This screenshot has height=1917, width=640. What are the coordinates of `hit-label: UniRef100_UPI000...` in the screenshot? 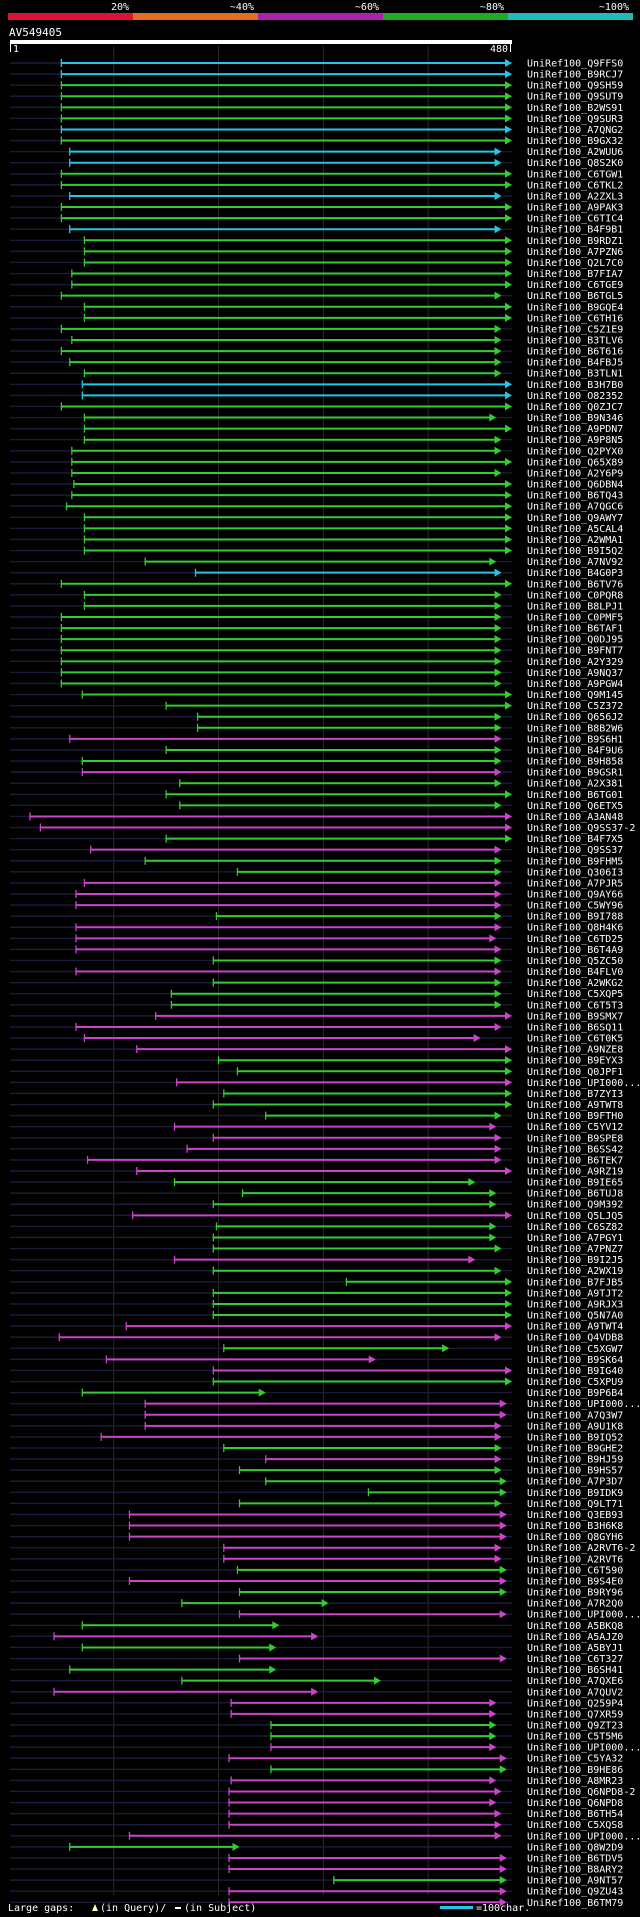 It's located at (583, 1404).